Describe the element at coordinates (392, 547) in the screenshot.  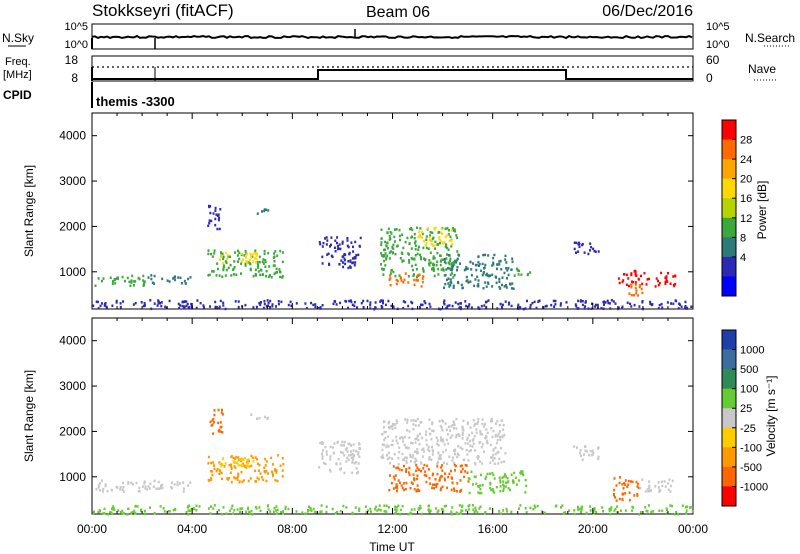
I see `time-xlabel: Time UT` at that location.